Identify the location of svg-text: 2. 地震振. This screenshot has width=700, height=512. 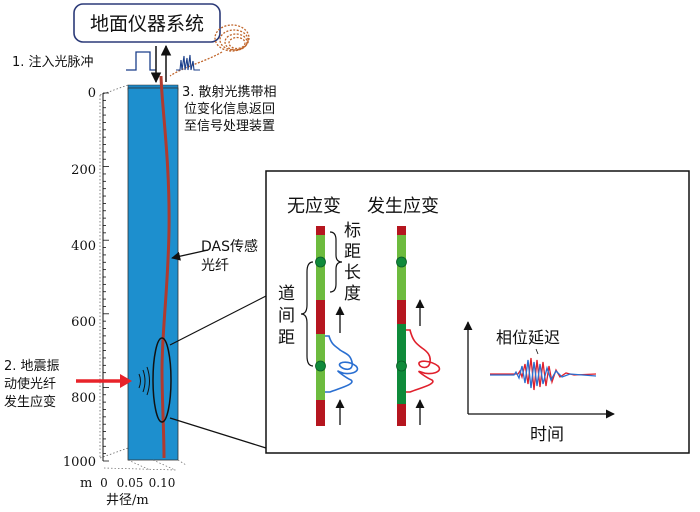
(32, 366).